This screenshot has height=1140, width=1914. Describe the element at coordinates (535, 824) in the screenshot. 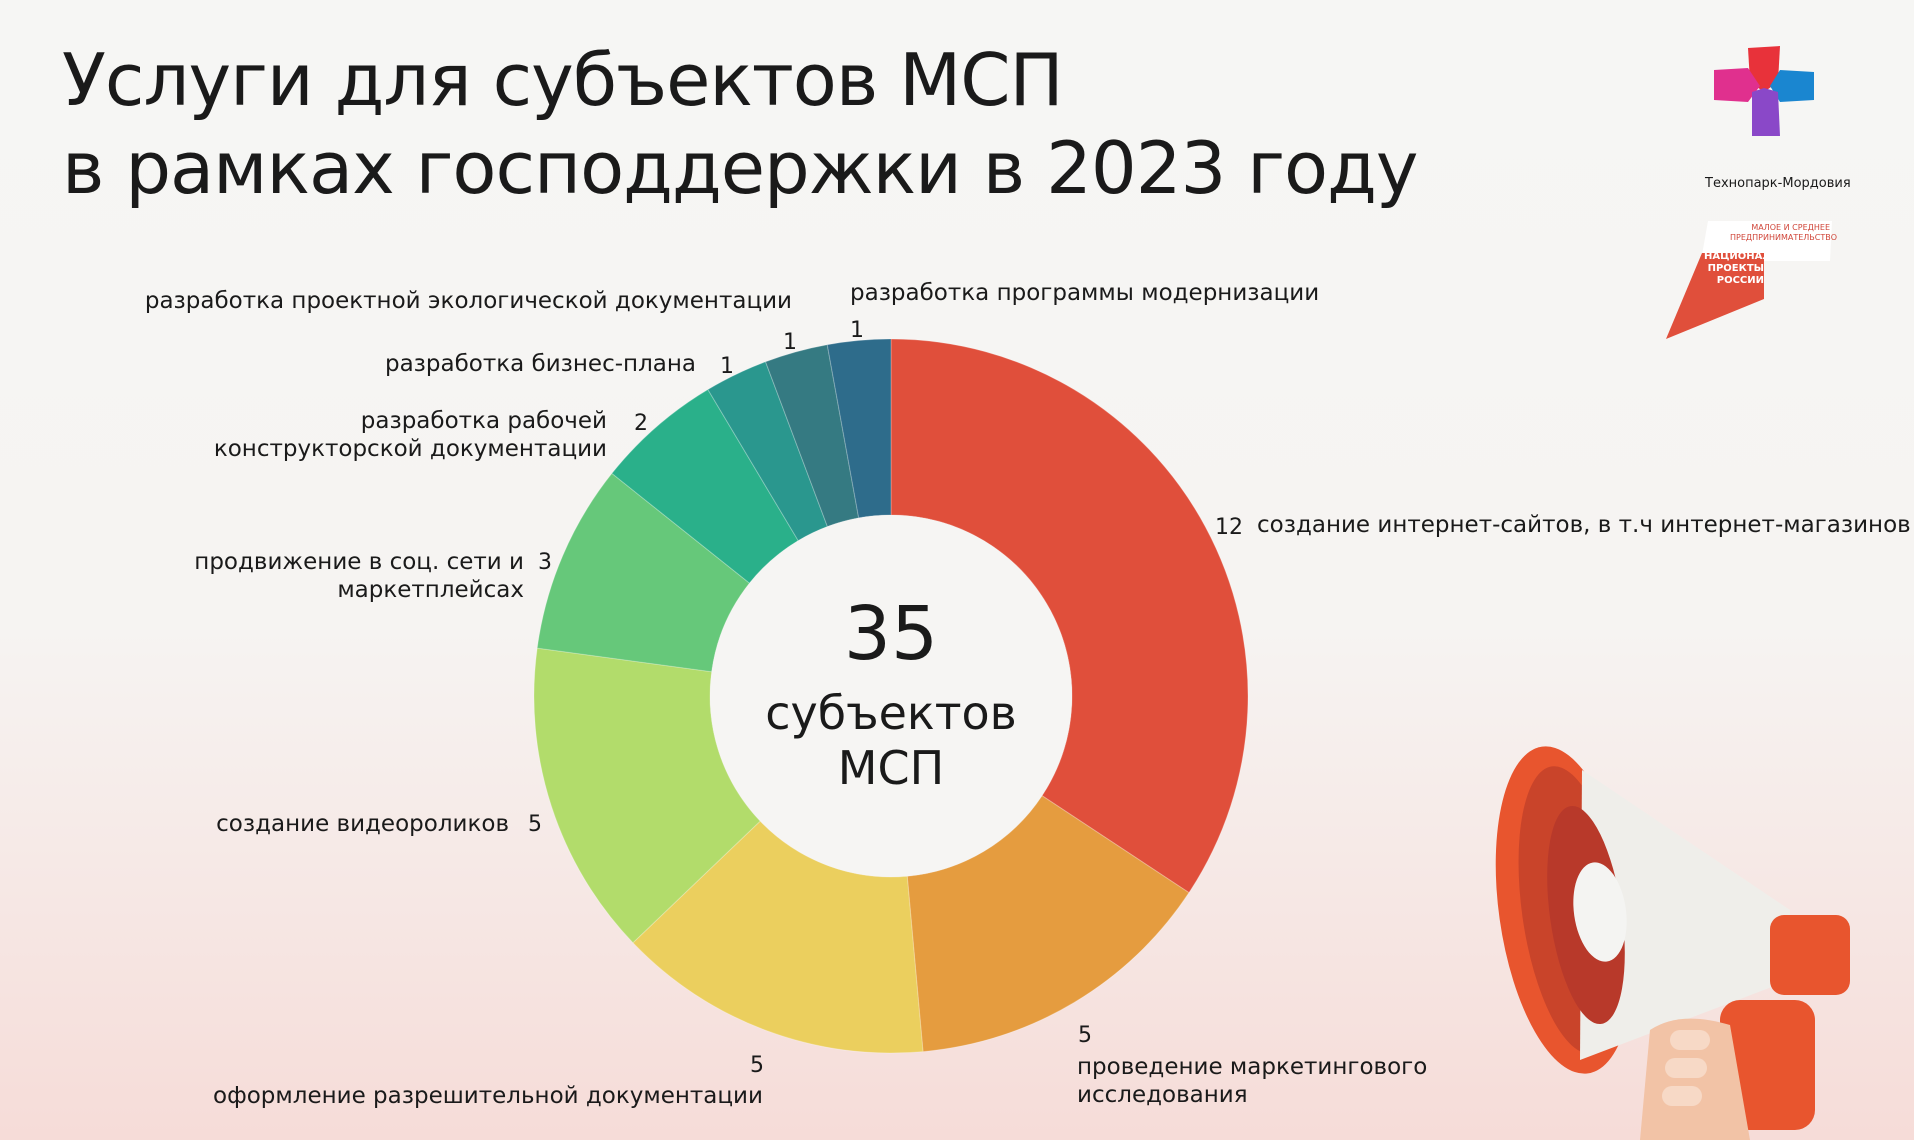

I see `slice-value-videos: 5` at that location.